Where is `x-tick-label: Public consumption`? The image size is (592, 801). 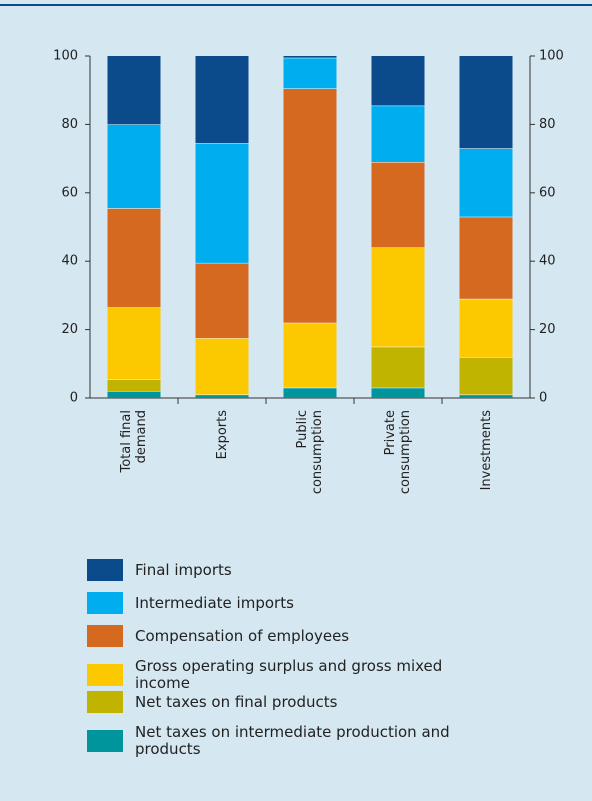
x-tick-label: Public consumption is located at coordinates (310, 452).